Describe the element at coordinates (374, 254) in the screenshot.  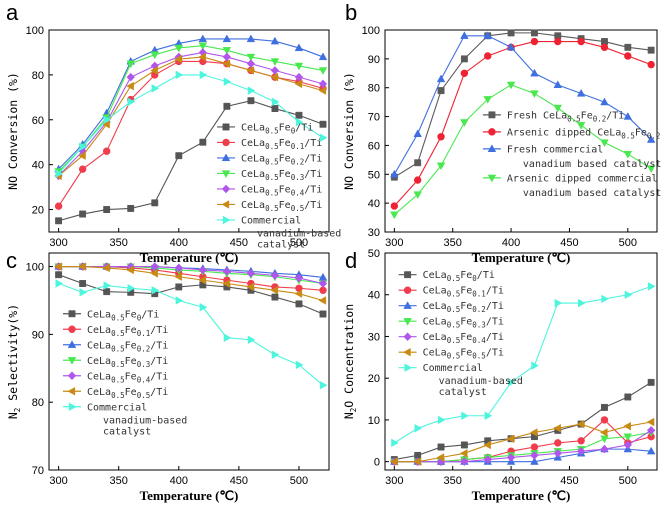
I see `y-tick-label: 50` at that location.